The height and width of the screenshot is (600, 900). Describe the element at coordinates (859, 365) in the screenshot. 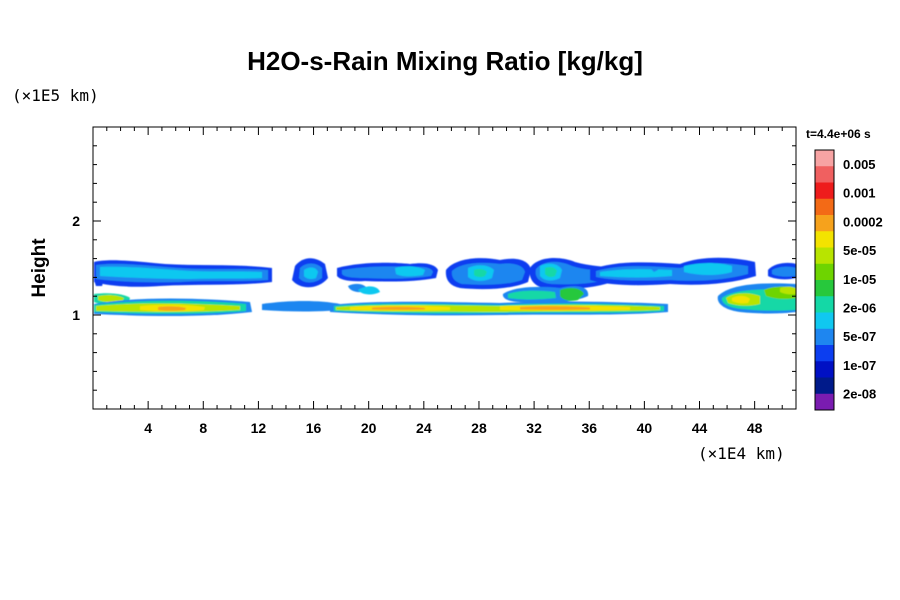

I see `colorbar-label: 1e-07` at that location.